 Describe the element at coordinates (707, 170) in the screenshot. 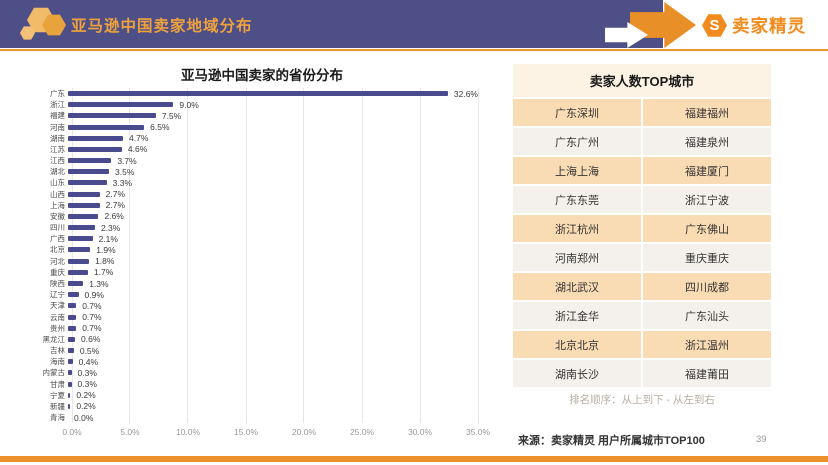

I see `city-cell: 福建厦门` at that location.